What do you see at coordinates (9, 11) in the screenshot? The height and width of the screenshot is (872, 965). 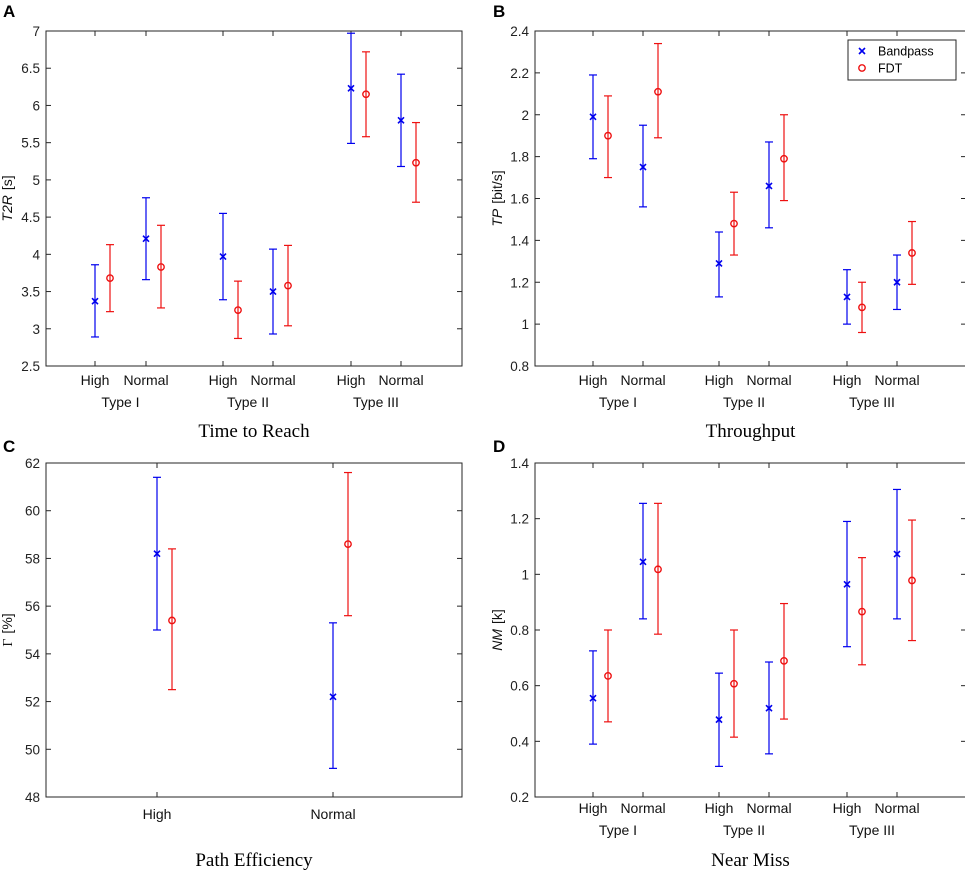 I see `panel-letter: A` at bounding box center [9, 11].